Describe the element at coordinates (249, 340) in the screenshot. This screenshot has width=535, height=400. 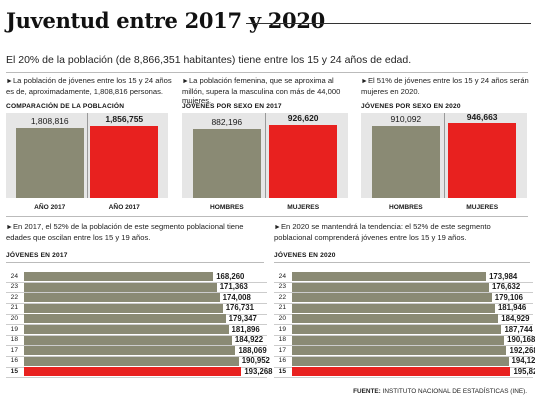
I see `bar-value-label: 184,922` at that location.